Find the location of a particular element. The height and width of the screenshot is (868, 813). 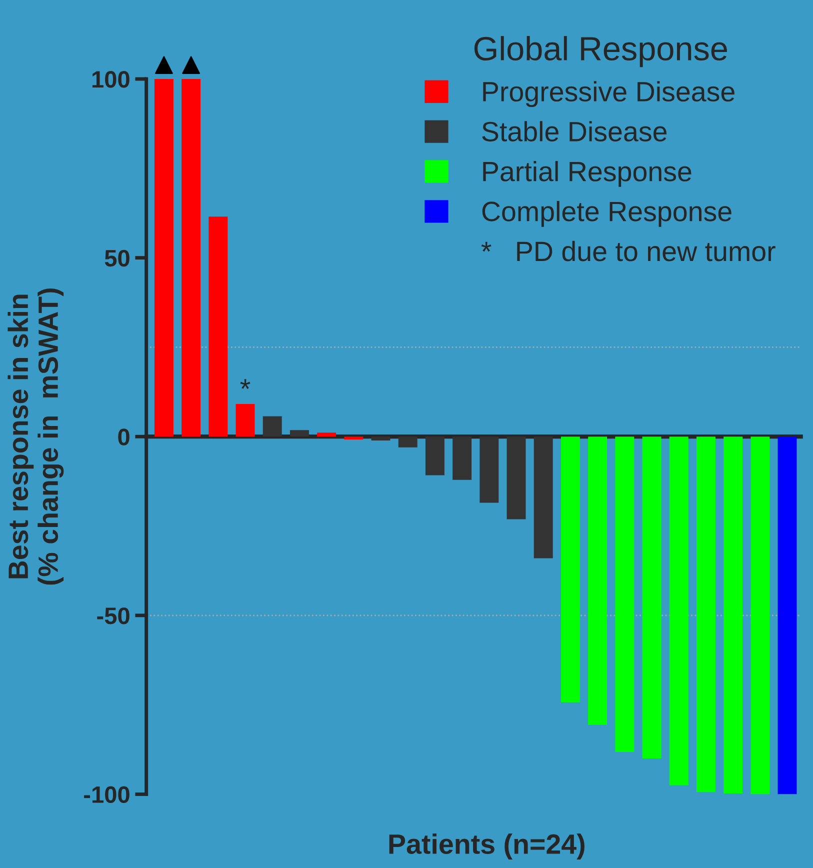

legend-title: Global Response is located at coordinates (600, 52).